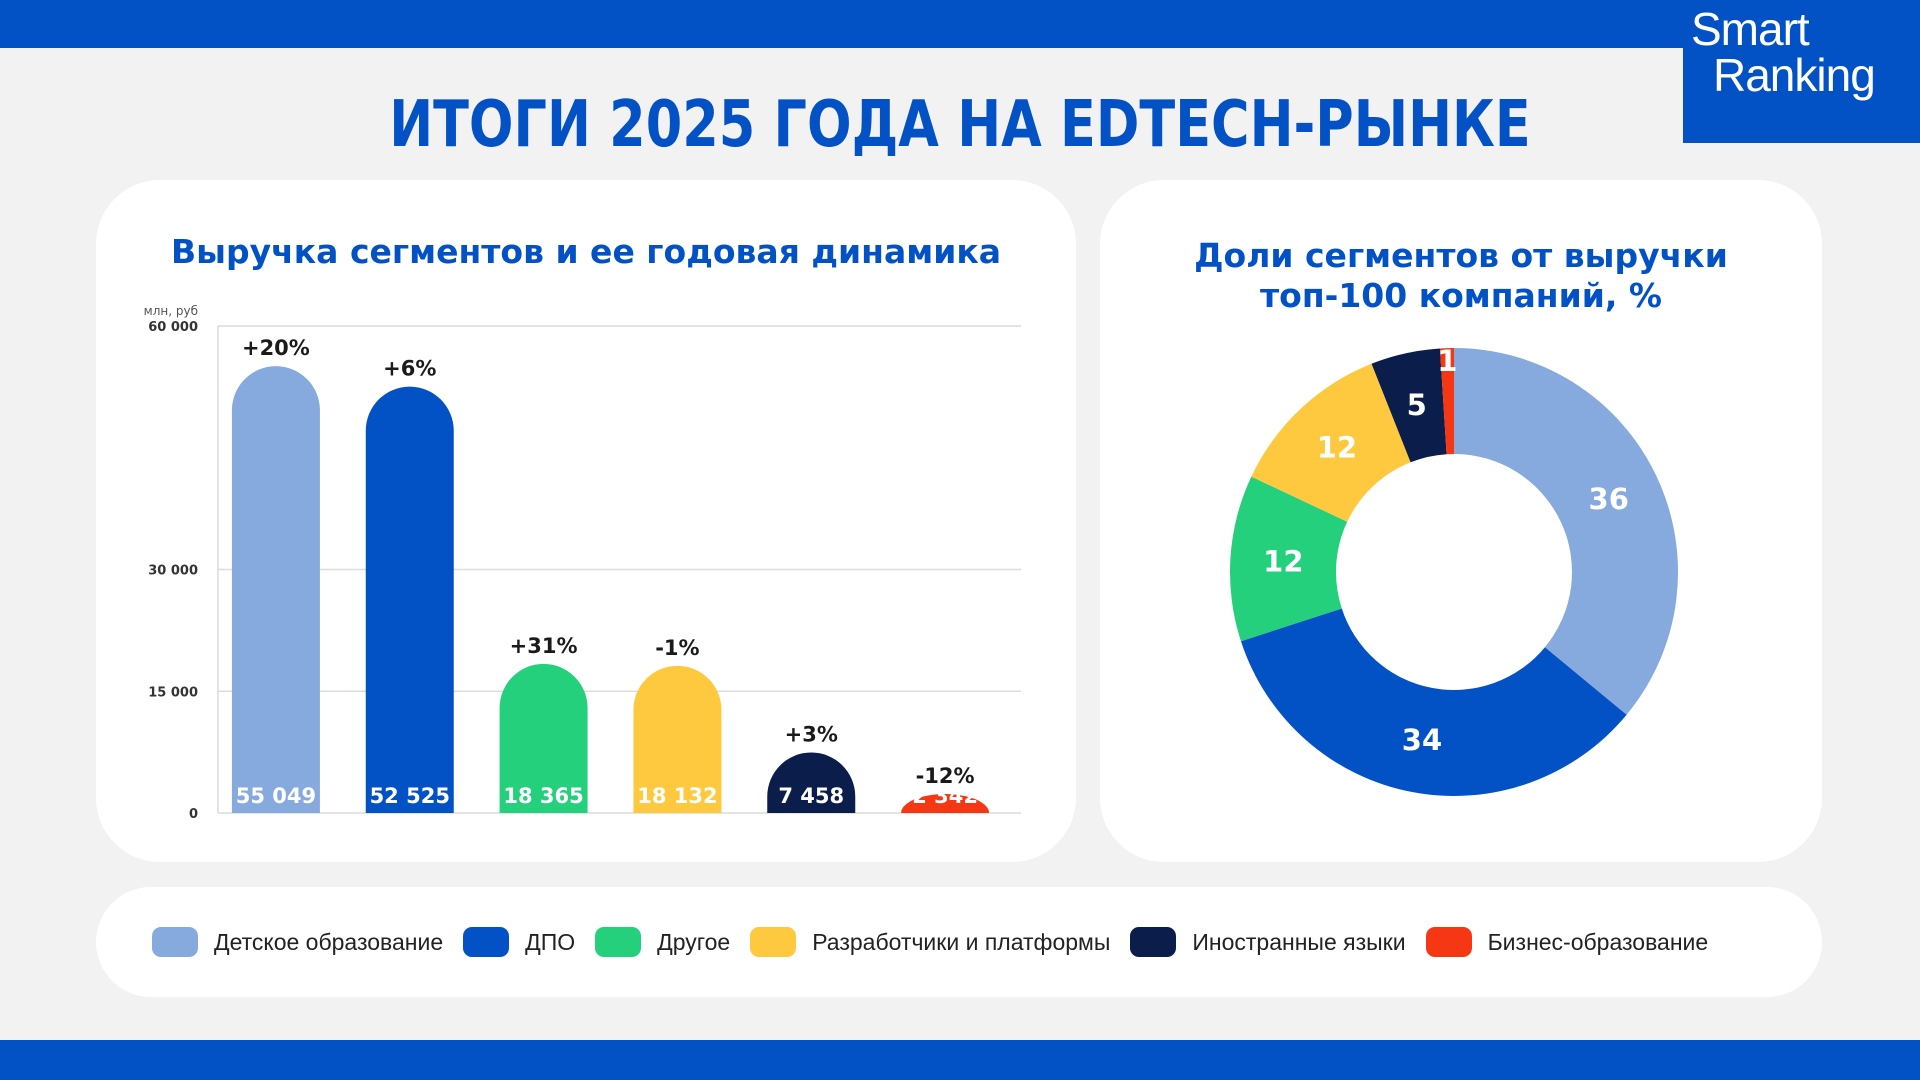 The width and height of the screenshot is (1920, 1080). Describe the element at coordinates (586, 251) in the screenshot. I see `bar-chart-title: Выручка сегментов и ее годовая динамика` at that location.